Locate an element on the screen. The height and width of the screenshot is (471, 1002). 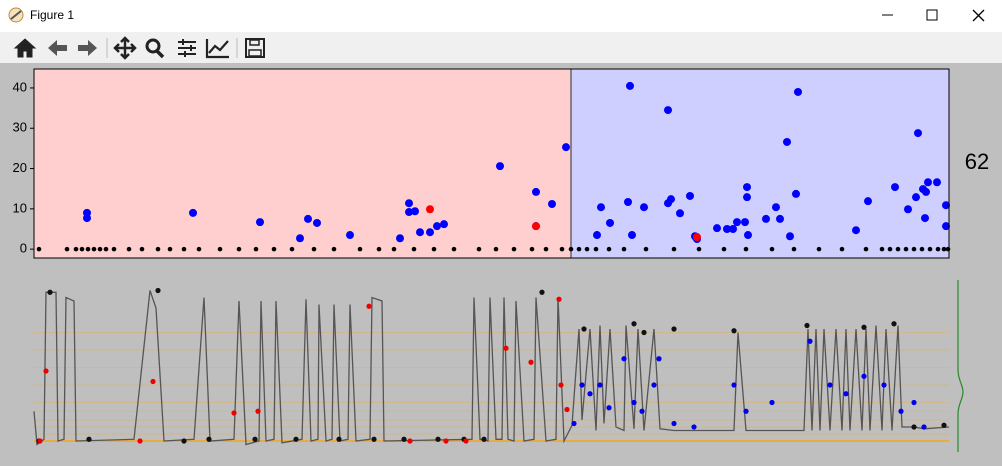
back-button is located at coordinates (57, 48).